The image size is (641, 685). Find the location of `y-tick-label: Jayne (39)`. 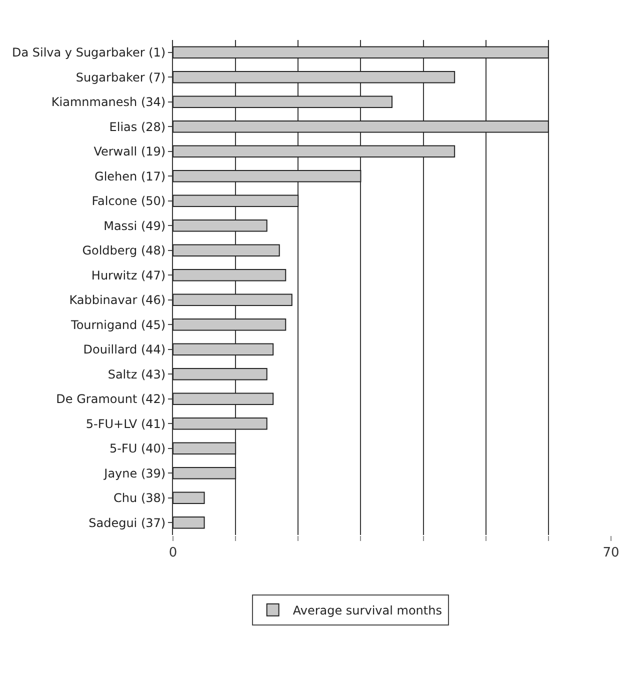

y-tick-label: Jayne (39) is located at coordinates (134, 473).